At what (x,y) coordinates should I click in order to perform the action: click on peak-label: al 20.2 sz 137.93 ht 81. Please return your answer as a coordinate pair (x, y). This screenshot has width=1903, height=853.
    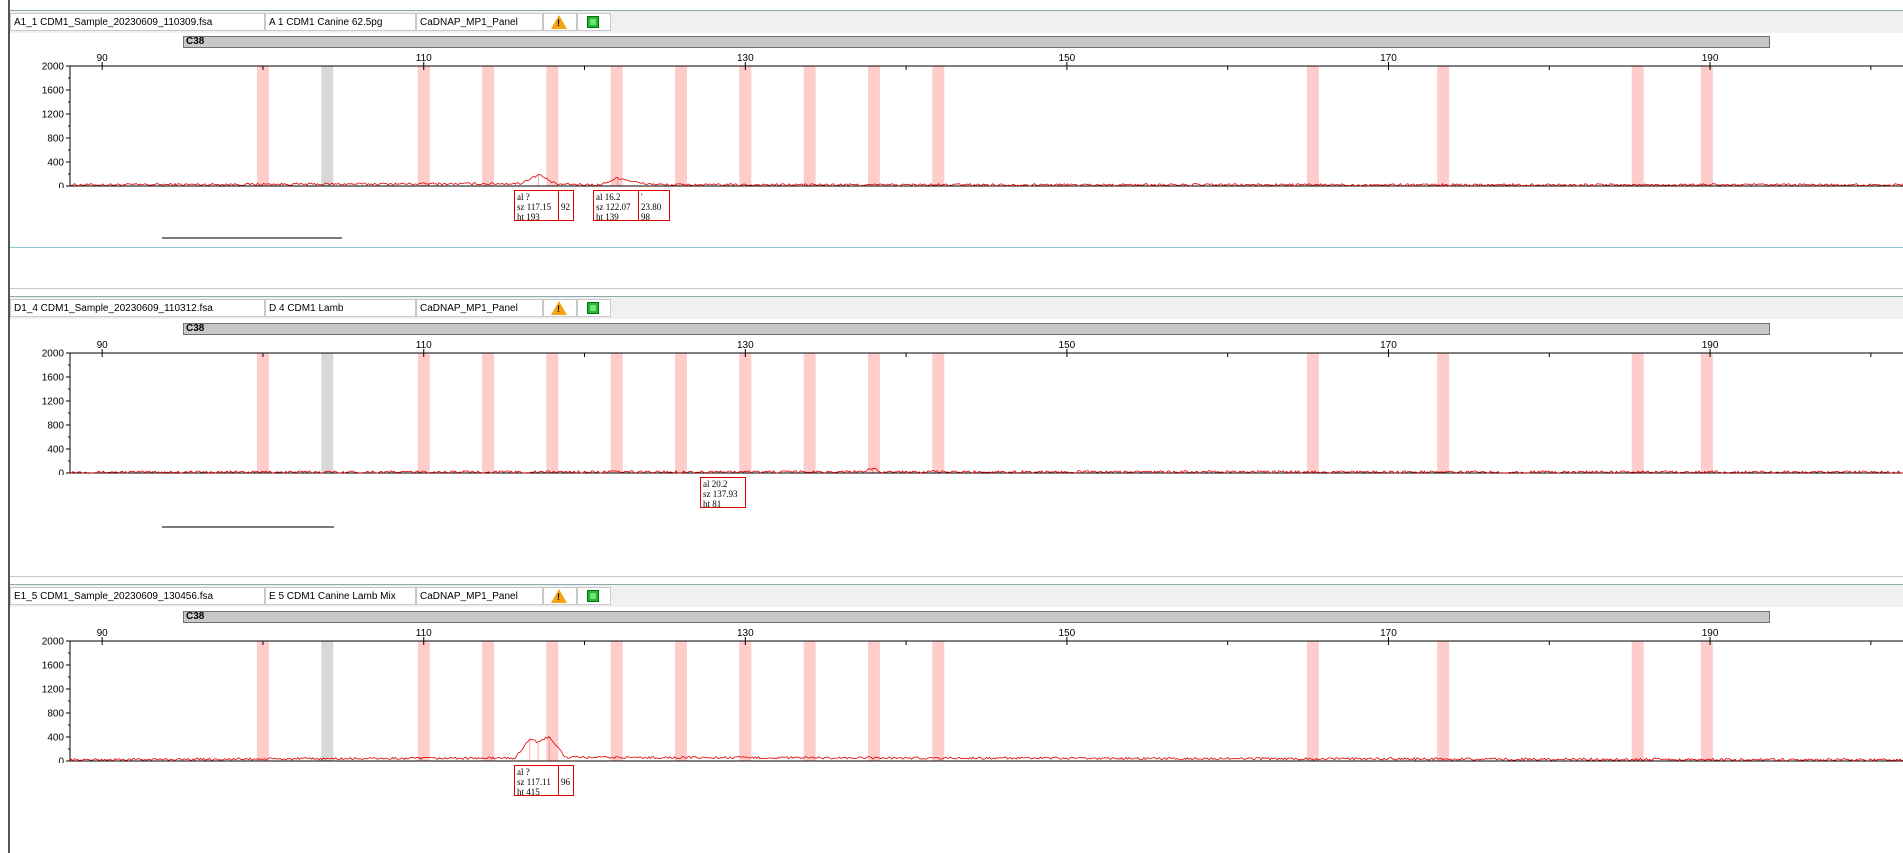
    Looking at the image, I should click on (723, 493).